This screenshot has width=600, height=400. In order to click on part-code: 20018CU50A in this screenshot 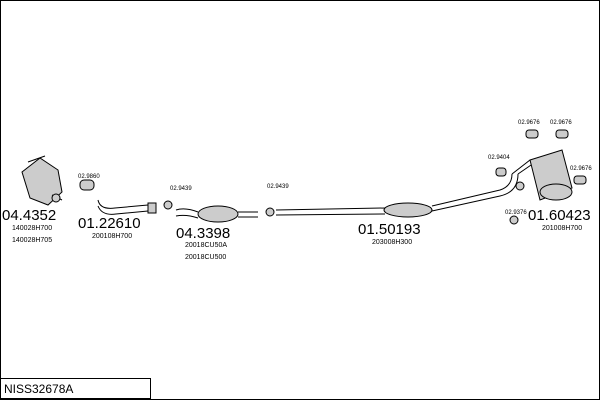, I will do `click(206, 245)`.